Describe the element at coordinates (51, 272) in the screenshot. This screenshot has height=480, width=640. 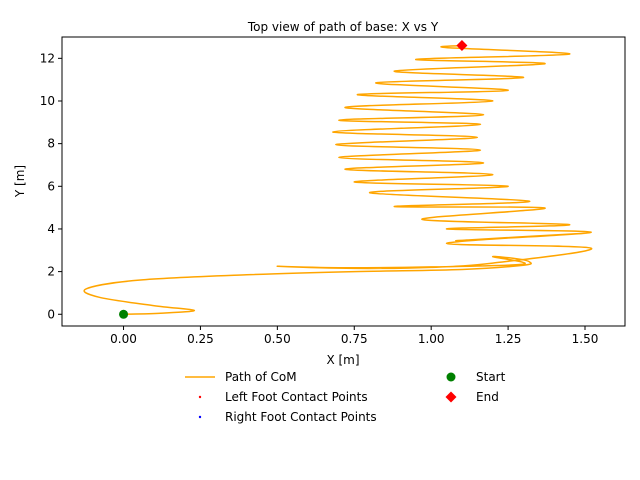
I see `y-tick-label: 2` at that location.